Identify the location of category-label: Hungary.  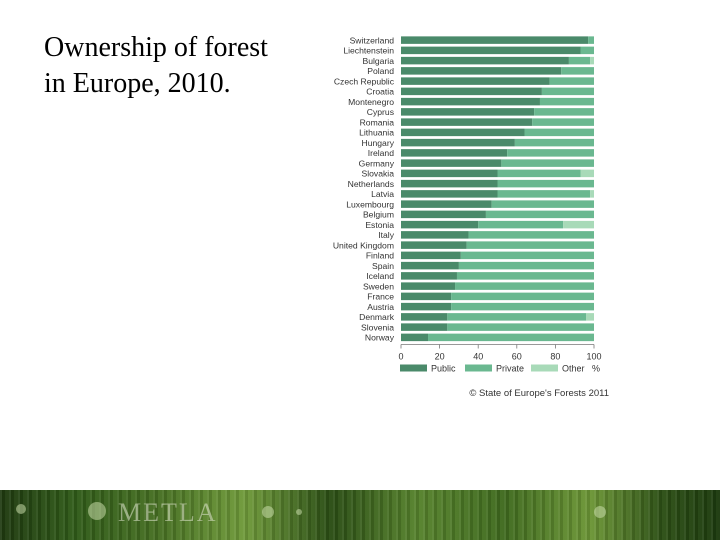
(378, 143).